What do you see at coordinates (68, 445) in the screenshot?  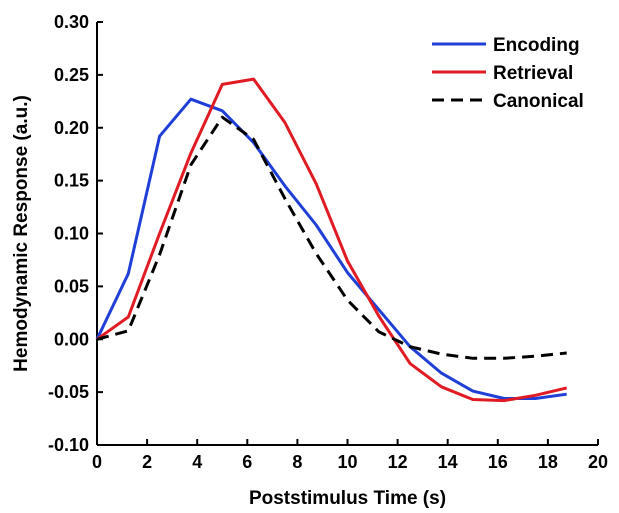 I see `y-tick-label: -0.10` at bounding box center [68, 445].